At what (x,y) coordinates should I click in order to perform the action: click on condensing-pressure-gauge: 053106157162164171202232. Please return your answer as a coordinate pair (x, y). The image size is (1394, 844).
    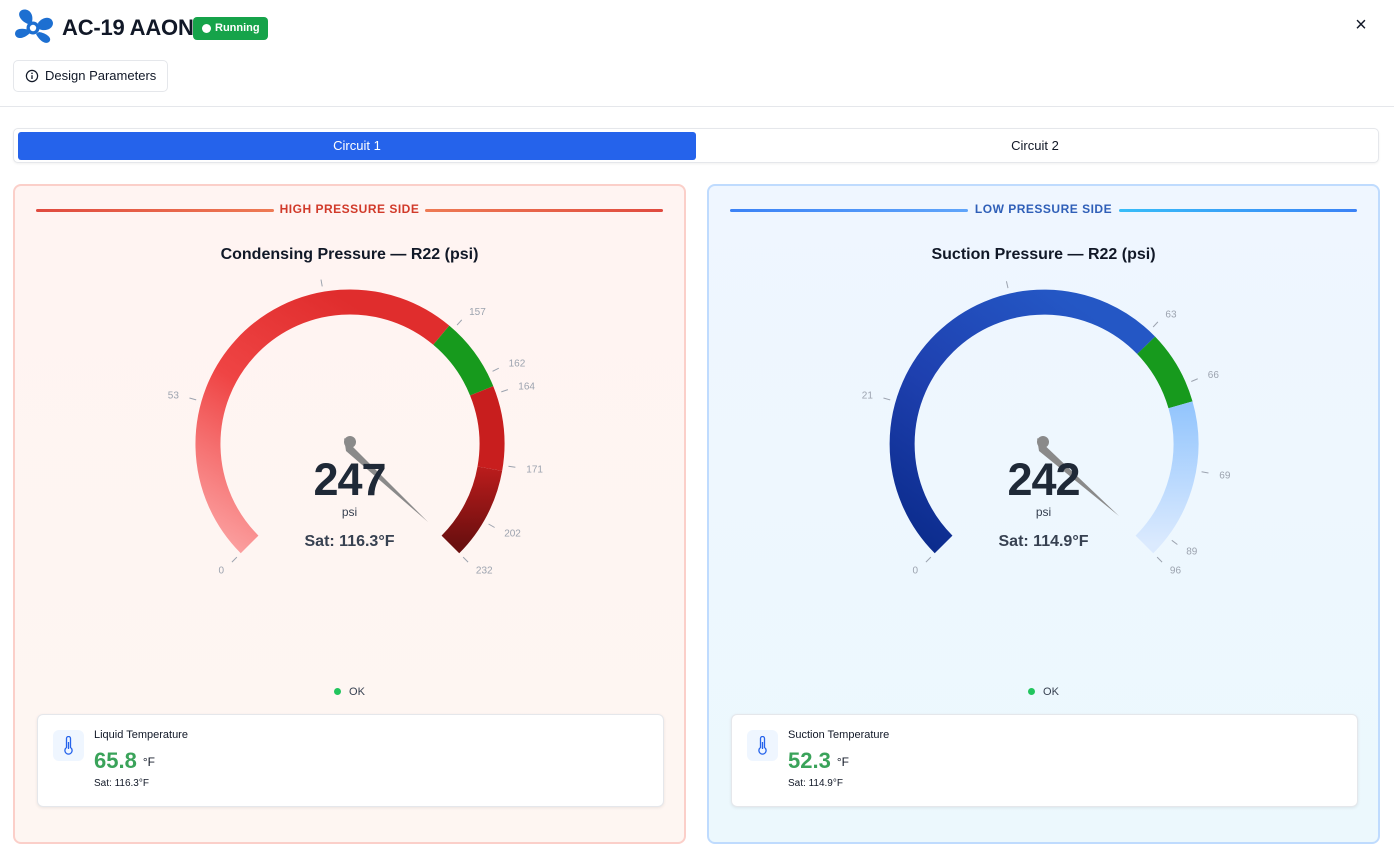
    Looking at the image, I should click on (355, 427).